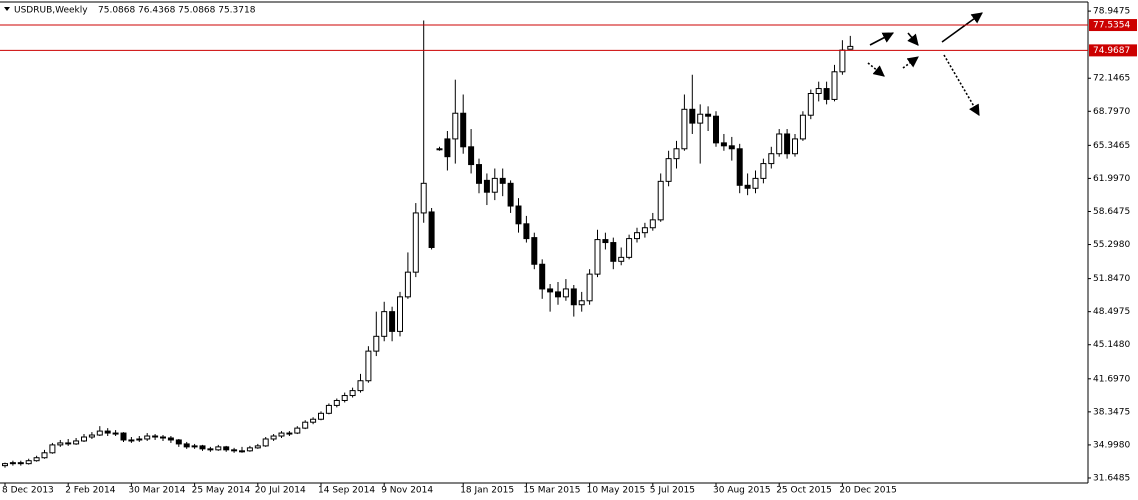  I want to click on y-tick-label: 58.6475, so click(1111, 212).